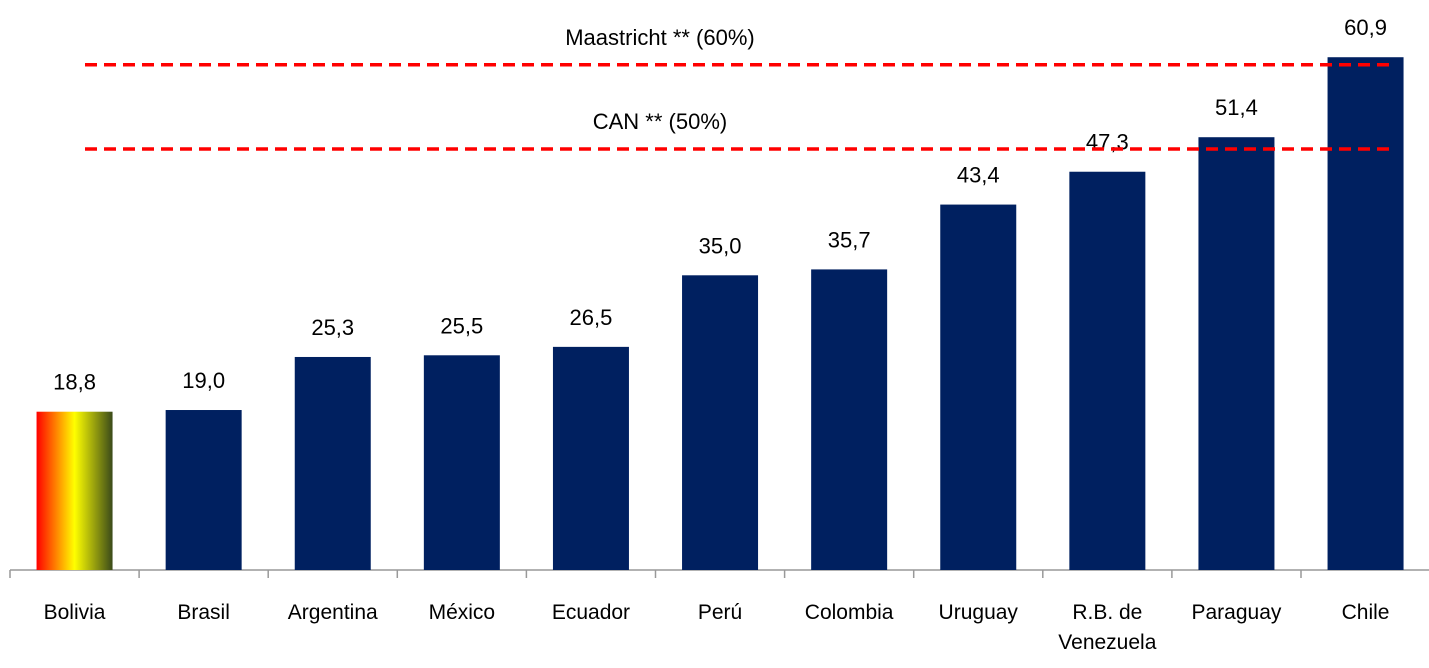 The width and height of the screenshot is (1429, 668). I want to click on value-label: 35,7, so click(849, 239).